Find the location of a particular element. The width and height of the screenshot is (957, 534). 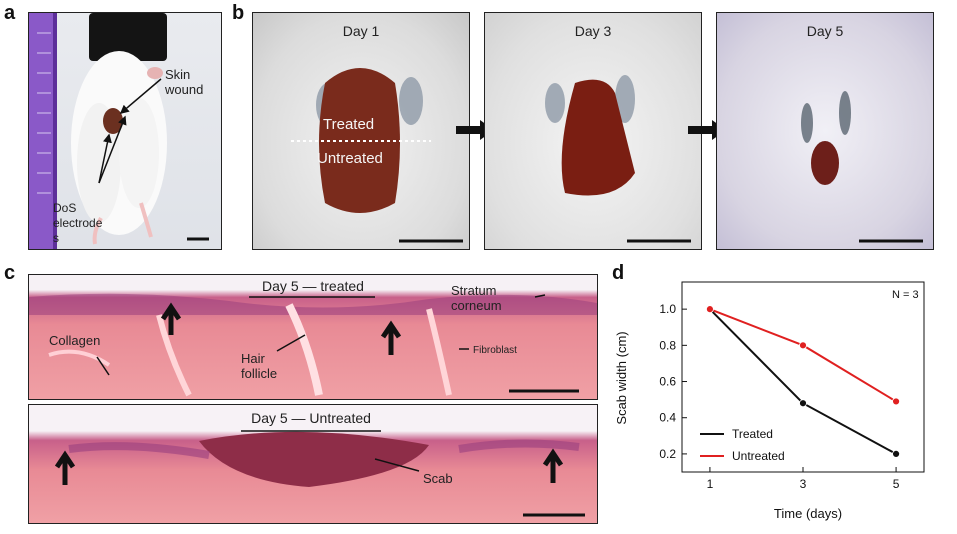

untreated-label: Untreated is located at coordinates (350, 158).